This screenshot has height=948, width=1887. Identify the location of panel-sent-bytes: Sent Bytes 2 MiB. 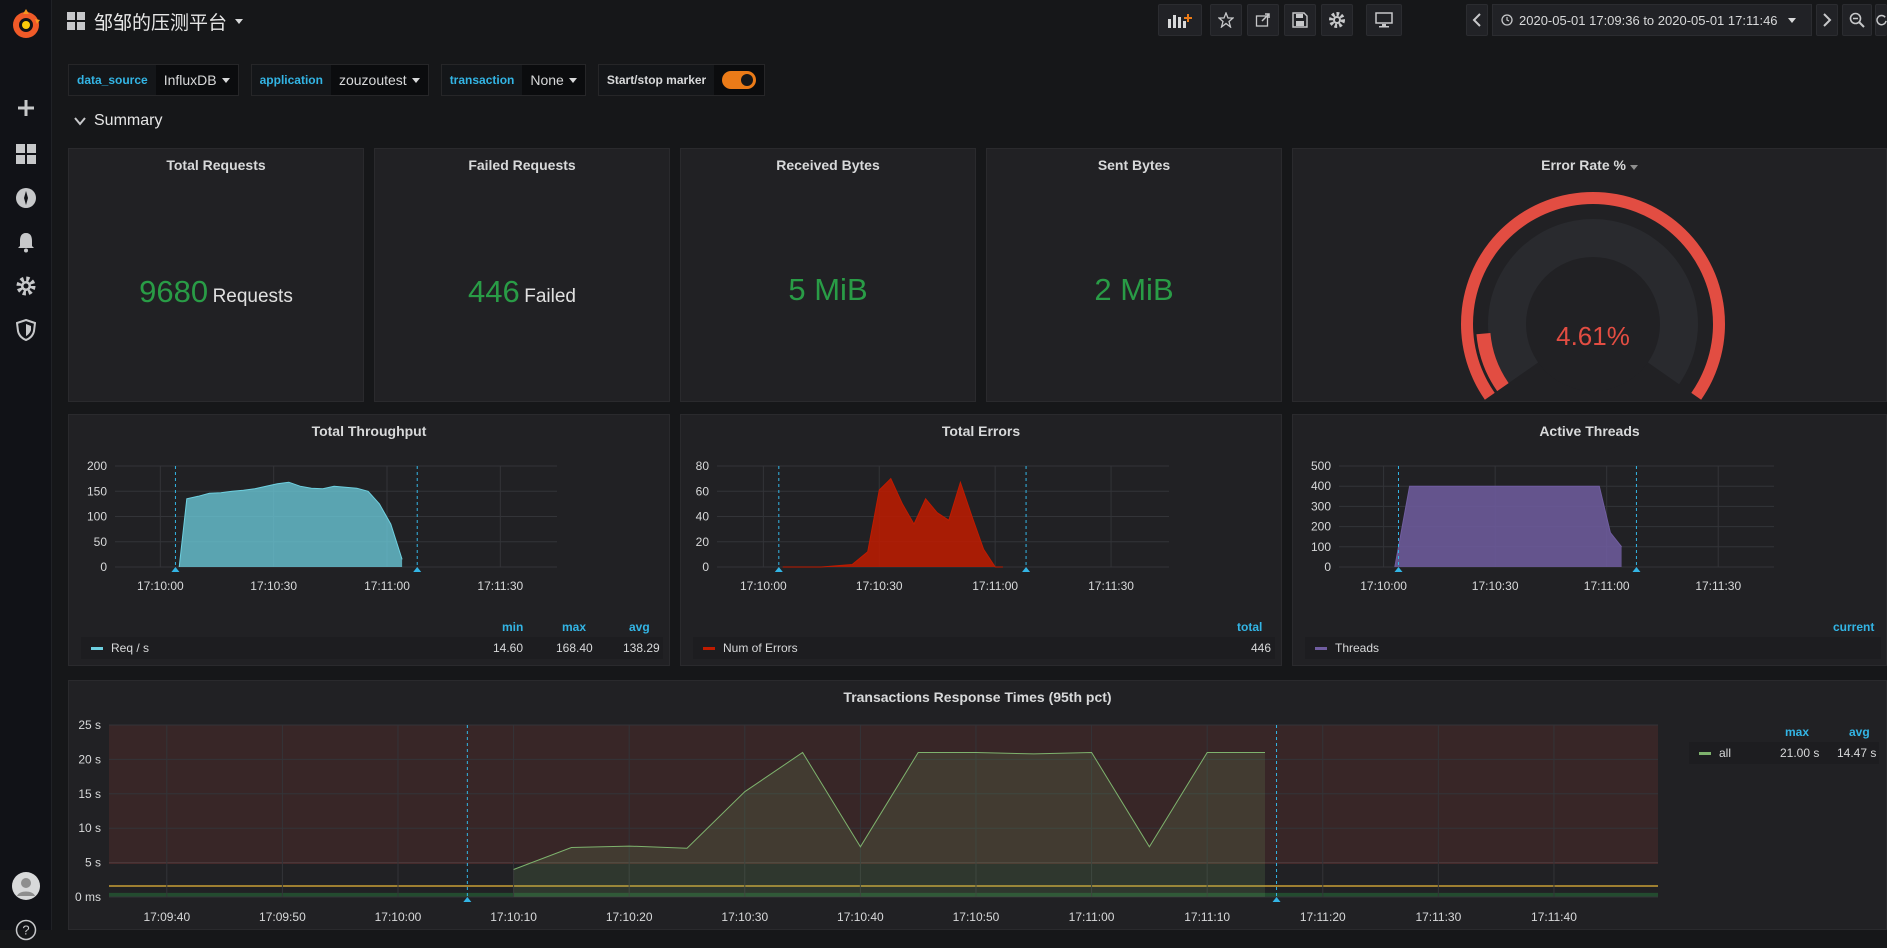
(1134, 275).